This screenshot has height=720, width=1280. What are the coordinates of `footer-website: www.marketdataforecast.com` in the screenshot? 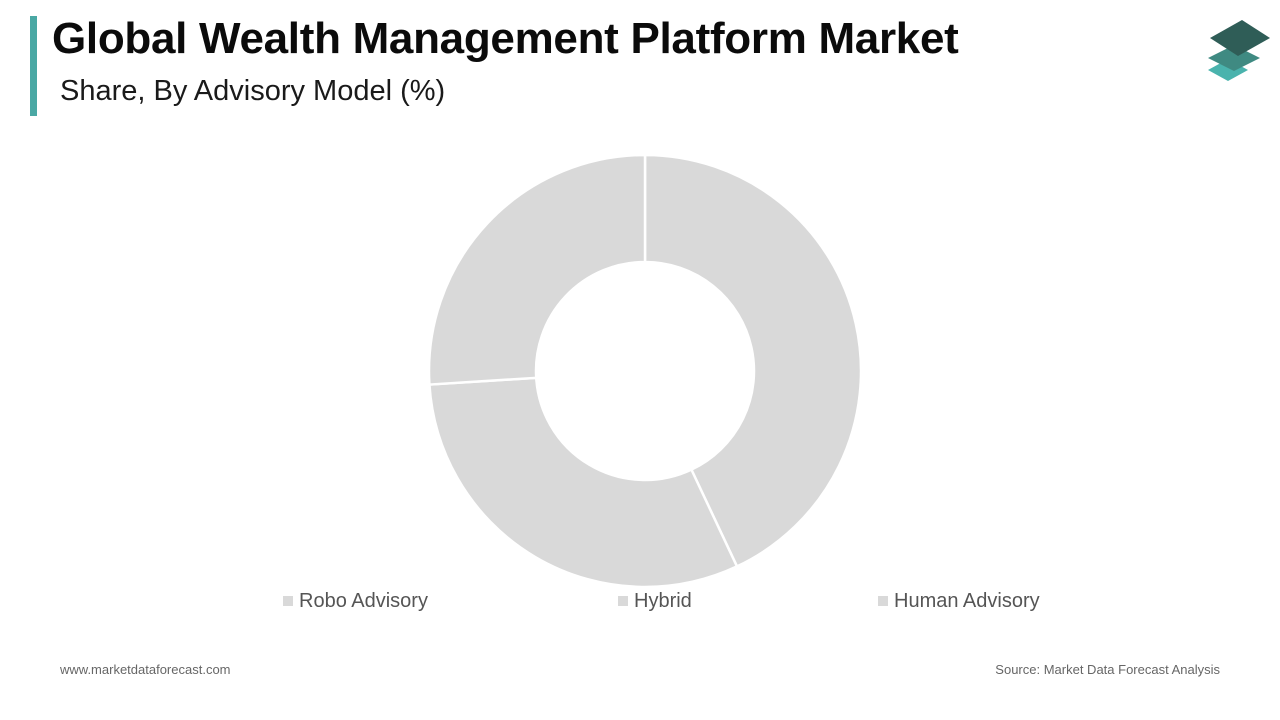 It's located at (145, 669).